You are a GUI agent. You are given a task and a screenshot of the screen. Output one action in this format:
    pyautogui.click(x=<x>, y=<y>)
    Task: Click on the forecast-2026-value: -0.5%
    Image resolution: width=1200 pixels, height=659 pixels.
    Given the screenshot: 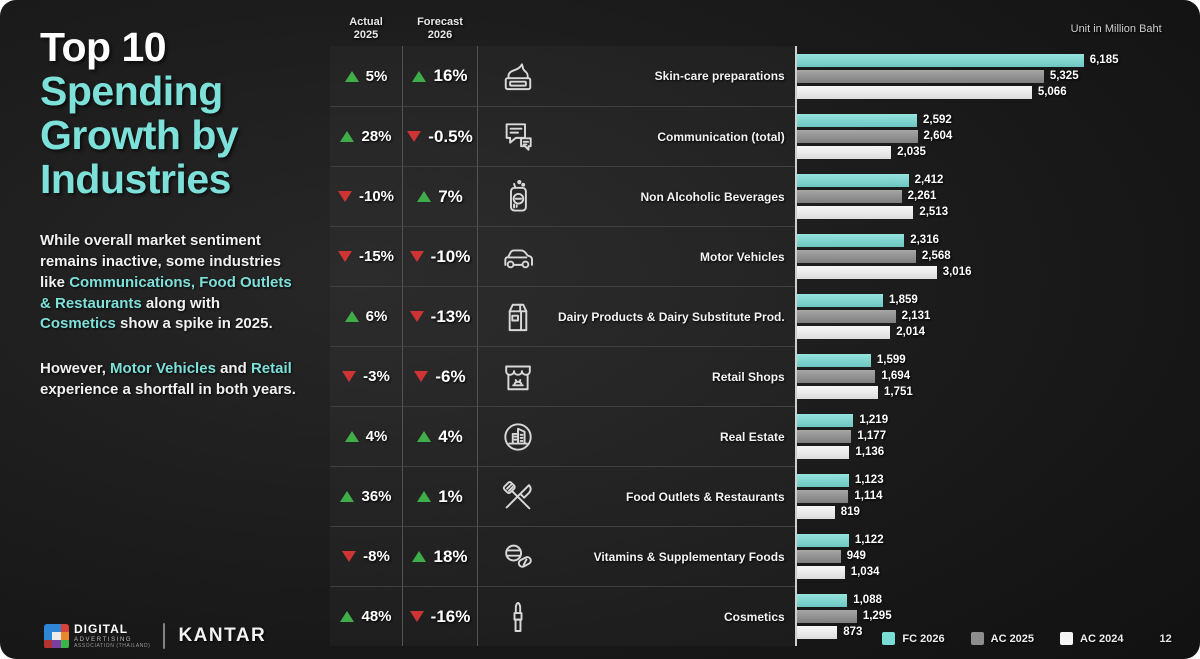 What is the action you would take?
    pyautogui.click(x=450, y=136)
    